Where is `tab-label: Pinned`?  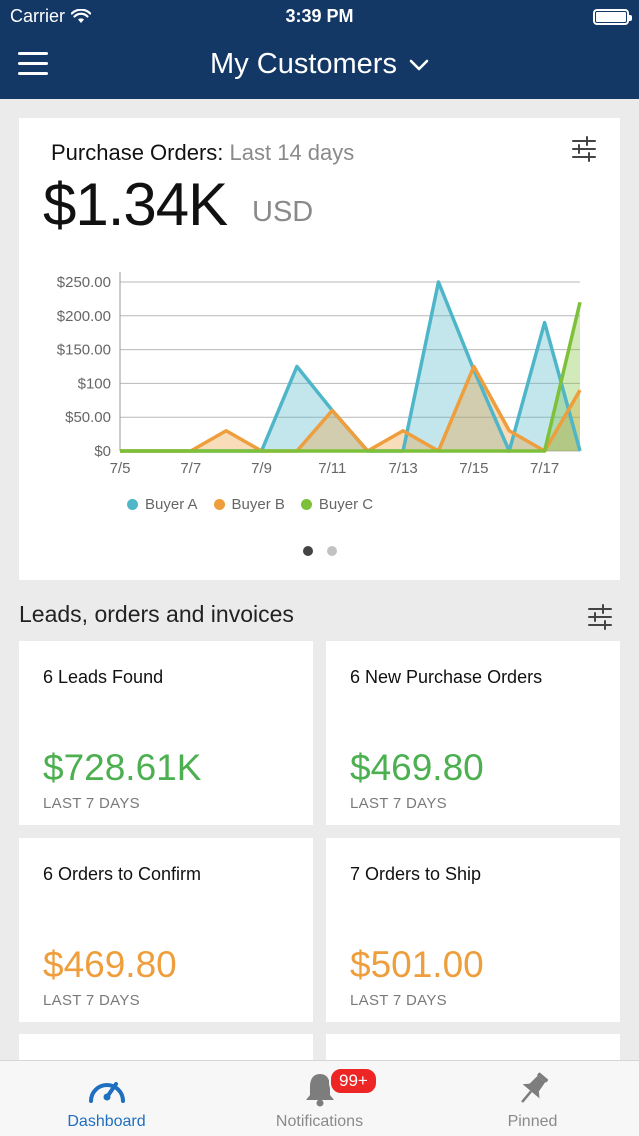
tab-label: Pinned is located at coordinates (532, 1121).